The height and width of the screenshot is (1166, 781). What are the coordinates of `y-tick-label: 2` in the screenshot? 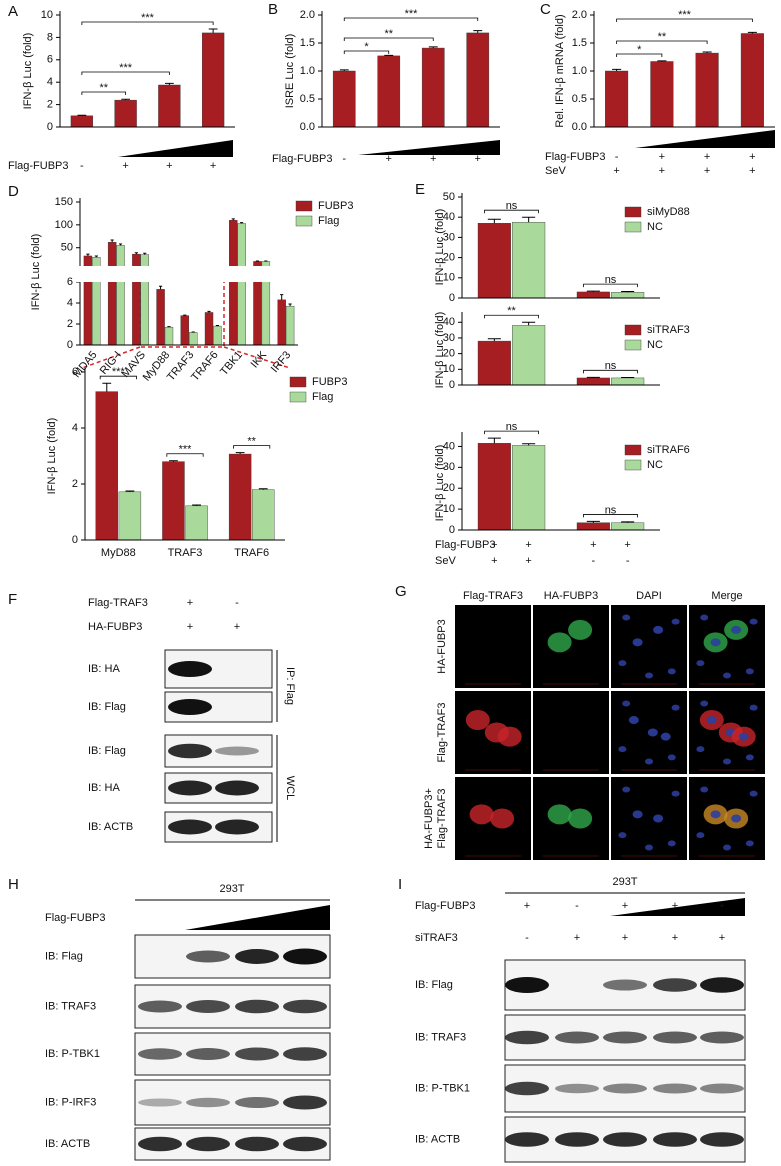 It's located at (70, 324).